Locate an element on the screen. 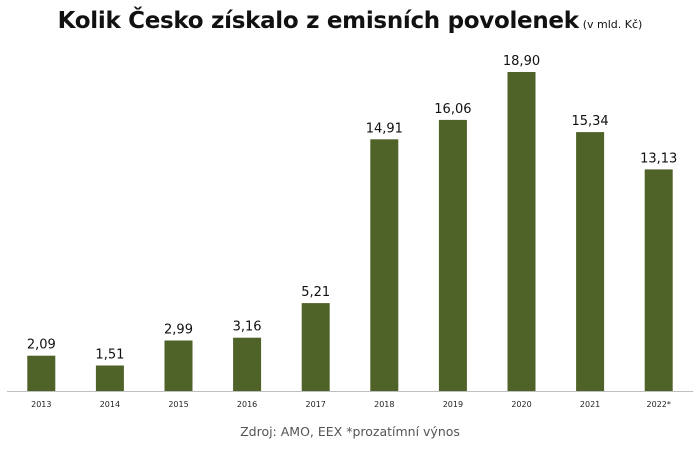  source-note: Zdroj: AMO, EEX *prozatímní výnos is located at coordinates (350, 431).